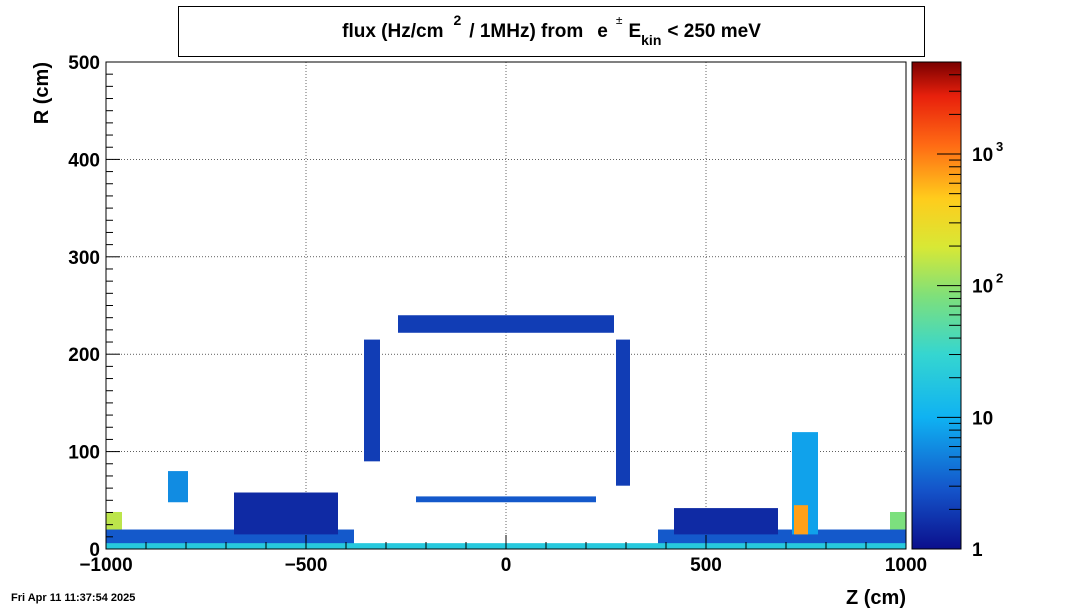 This screenshot has width=1068, height=610. I want to click on title-particle: e, so click(602, 31).